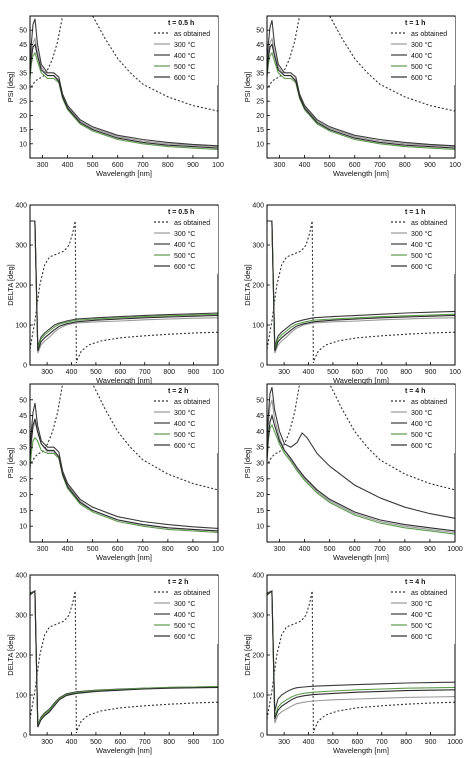  I want to click on x-tick-label: 100, so click(218, 549).